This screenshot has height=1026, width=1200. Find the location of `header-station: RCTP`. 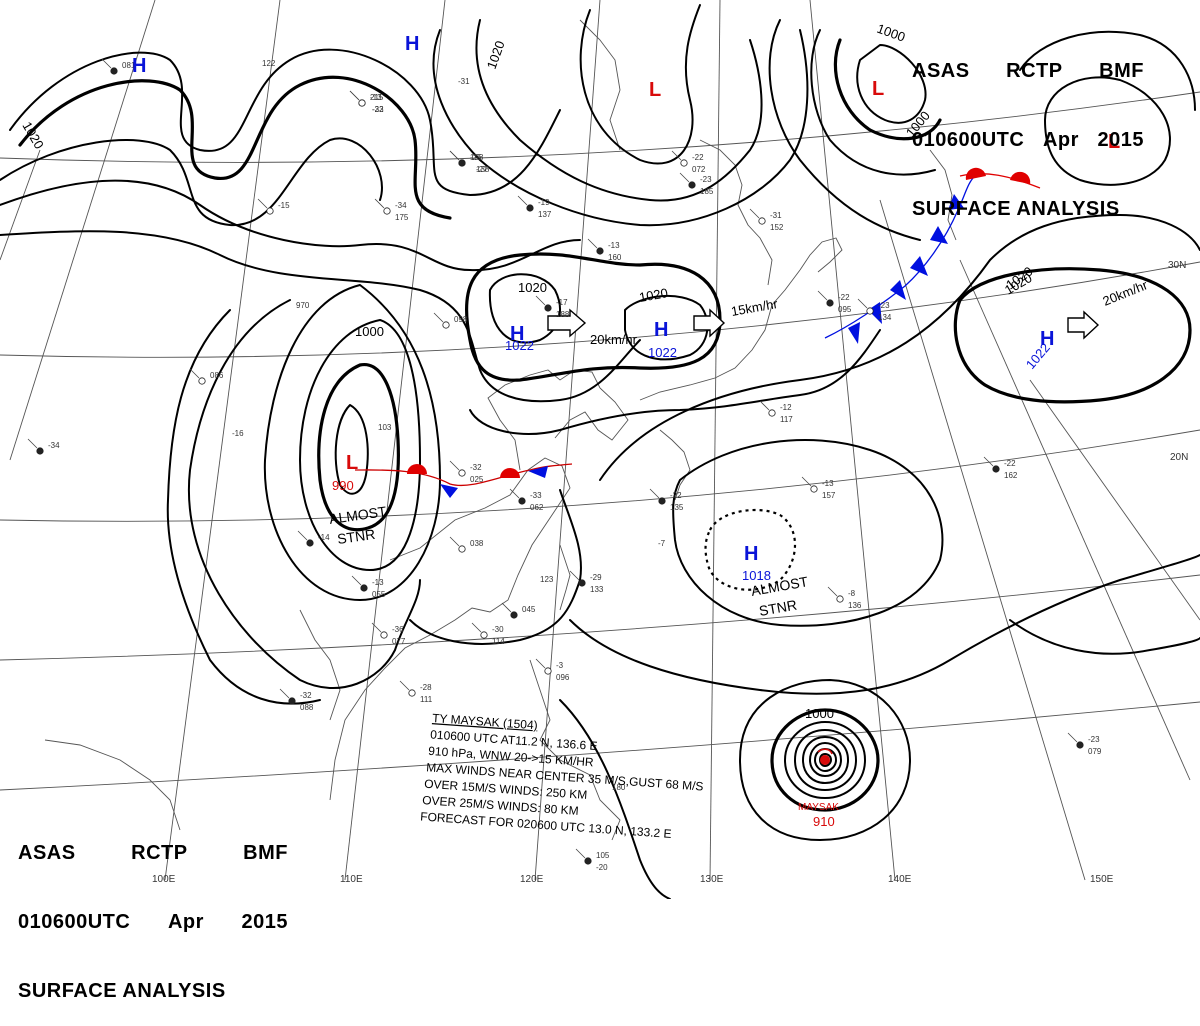

header-station: RCTP is located at coordinates (1034, 71).